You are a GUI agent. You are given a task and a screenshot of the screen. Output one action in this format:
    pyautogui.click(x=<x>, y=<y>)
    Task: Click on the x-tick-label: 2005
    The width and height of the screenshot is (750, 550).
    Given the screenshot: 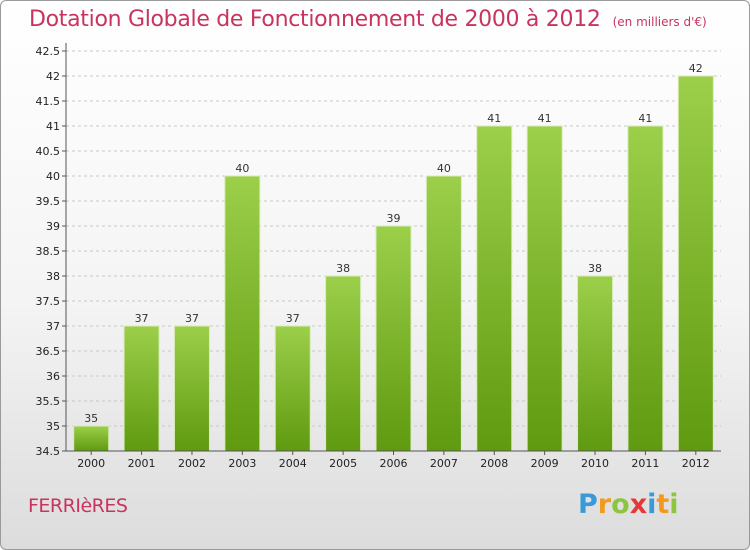 What is the action you would take?
    pyautogui.click(x=343, y=463)
    